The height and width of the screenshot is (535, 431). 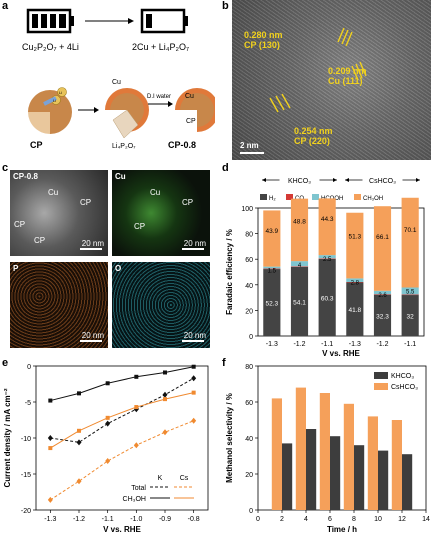 What do you see at coordinates (272, 199) in the screenshot?
I see `legend-label: H₂` at bounding box center [272, 199].